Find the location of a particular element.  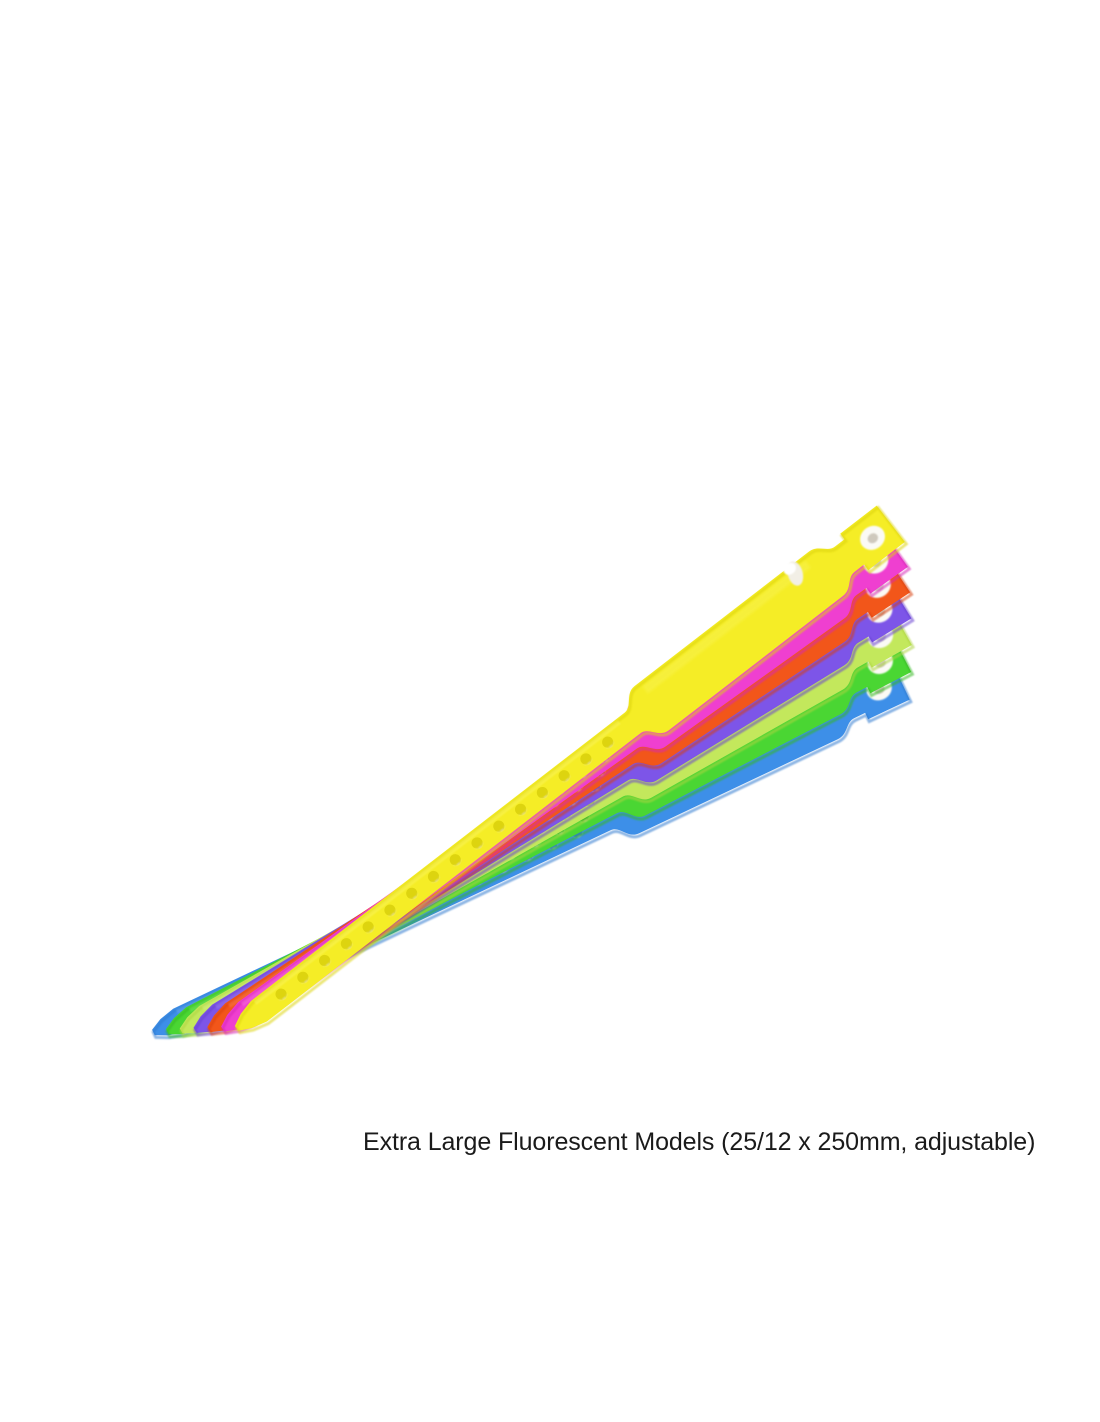

snap-post-cap is located at coordinates (789, 568).